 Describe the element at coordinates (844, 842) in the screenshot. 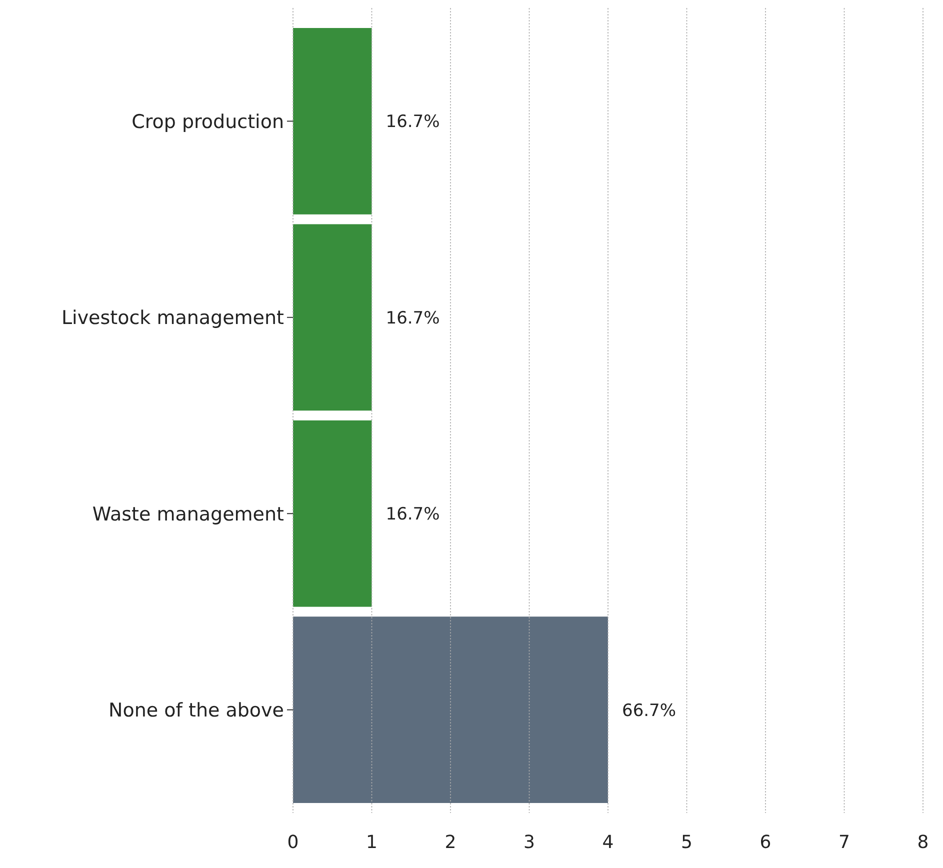

I see `x-tick-label: 7` at that location.